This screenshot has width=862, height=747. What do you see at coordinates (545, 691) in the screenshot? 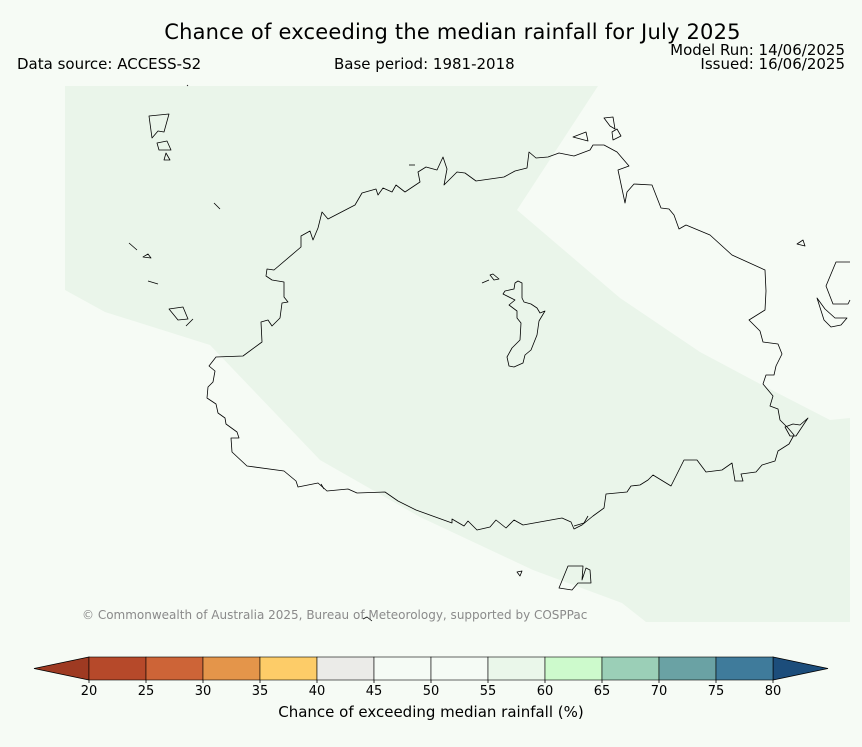
I see `colorbar-tick-label: 60` at bounding box center [545, 691].